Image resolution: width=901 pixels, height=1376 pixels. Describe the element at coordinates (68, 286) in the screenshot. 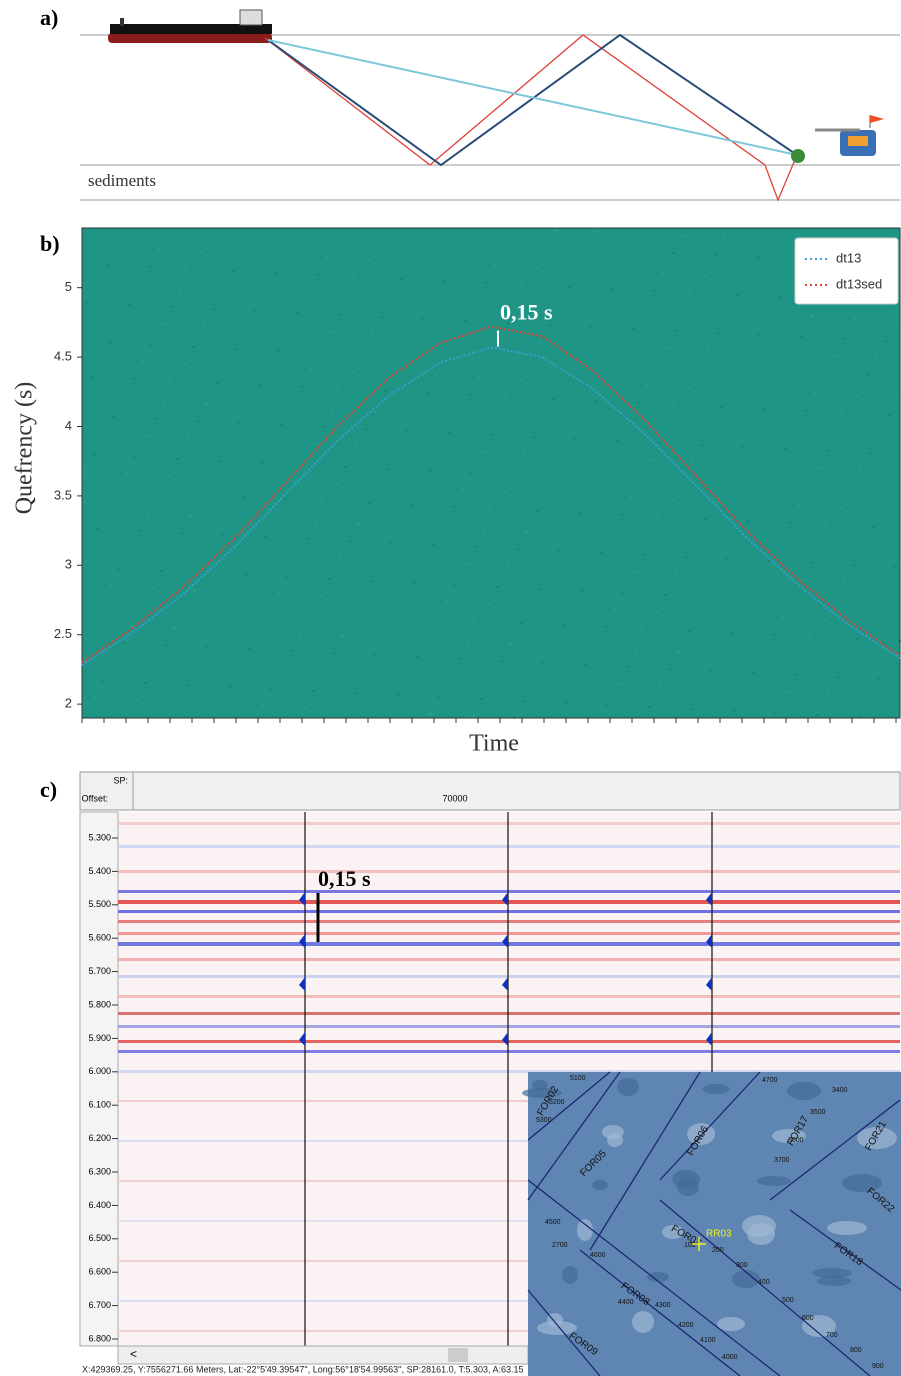

I see `y-tick-label: 5` at that location.